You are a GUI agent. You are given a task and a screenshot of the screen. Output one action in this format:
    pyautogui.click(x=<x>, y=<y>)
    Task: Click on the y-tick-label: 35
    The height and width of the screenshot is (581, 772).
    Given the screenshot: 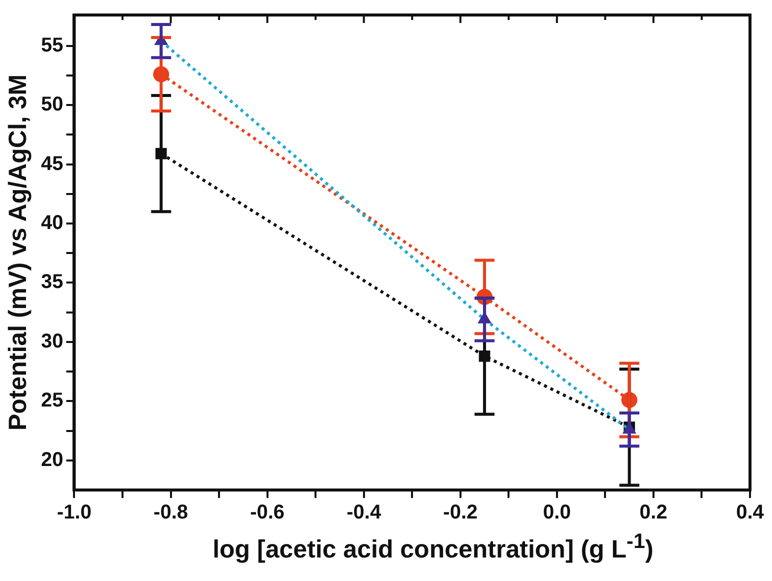 What is the action you would take?
    pyautogui.click(x=52, y=282)
    